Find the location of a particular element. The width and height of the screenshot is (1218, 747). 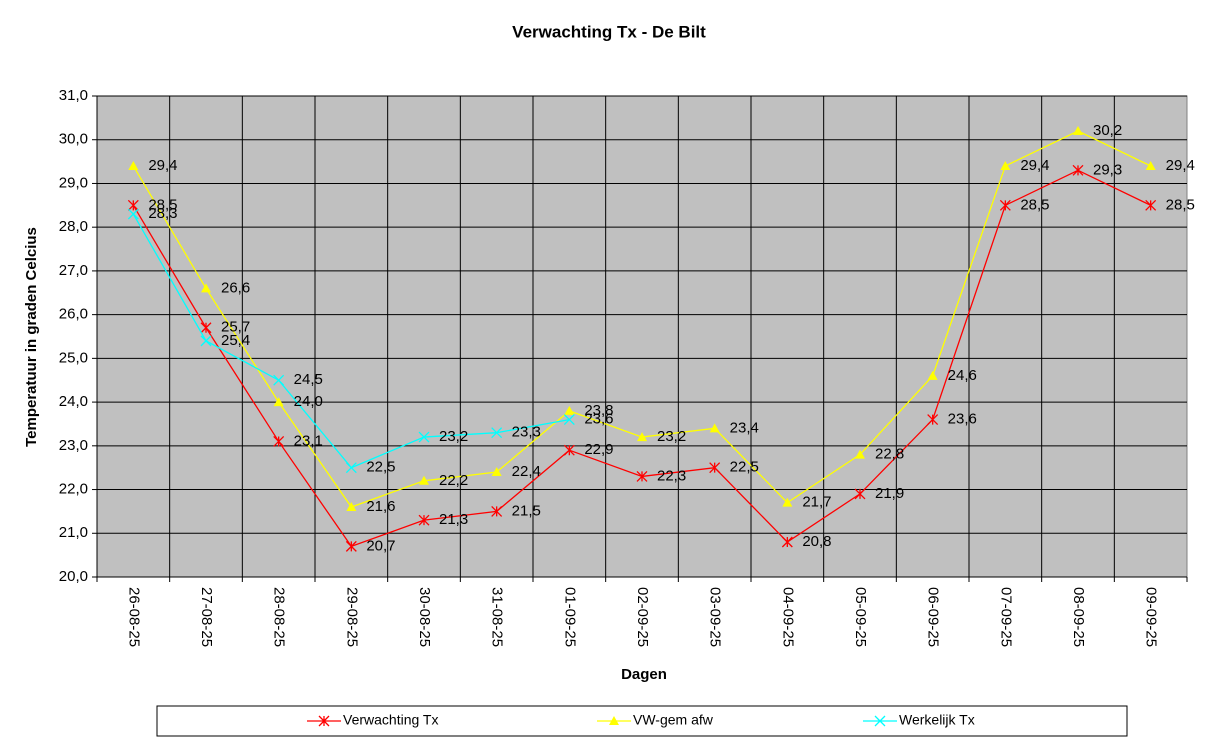

y-tick-label: 21,0 is located at coordinates (73, 532).